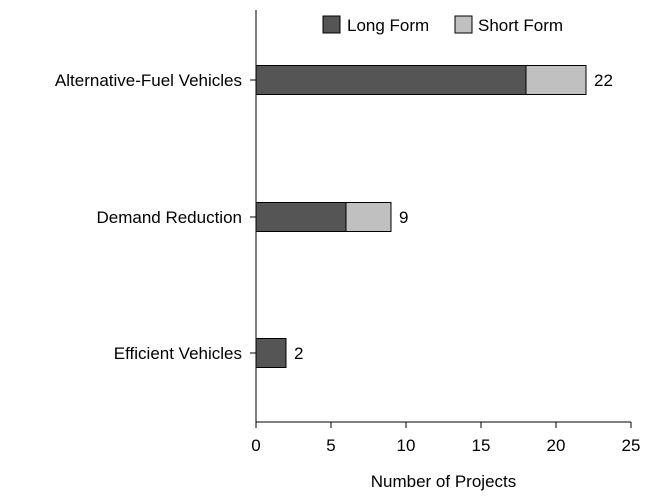 This screenshot has width=658, height=498. What do you see at coordinates (481, 445) in the screenshot?
I see `x-tick-label: 15` at bounding box center [481, 445].